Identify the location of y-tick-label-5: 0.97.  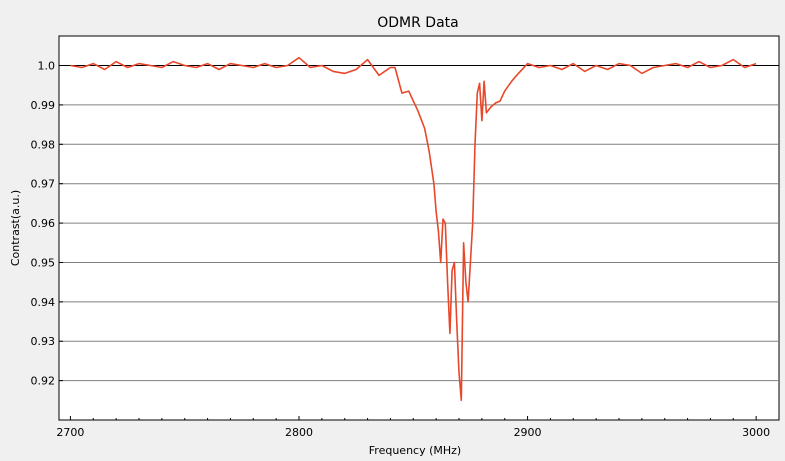
(43, 184).